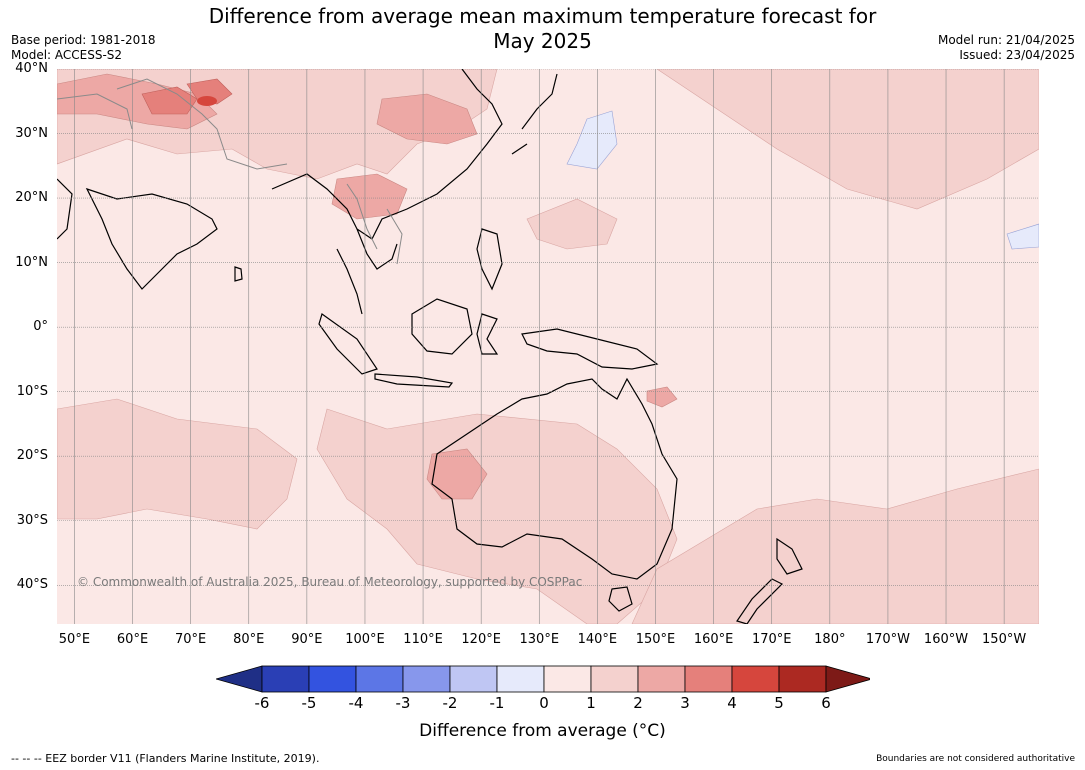 This screenshot has width=1085, height=770. I want to click on sulawesi-coast, so click(487, 334).